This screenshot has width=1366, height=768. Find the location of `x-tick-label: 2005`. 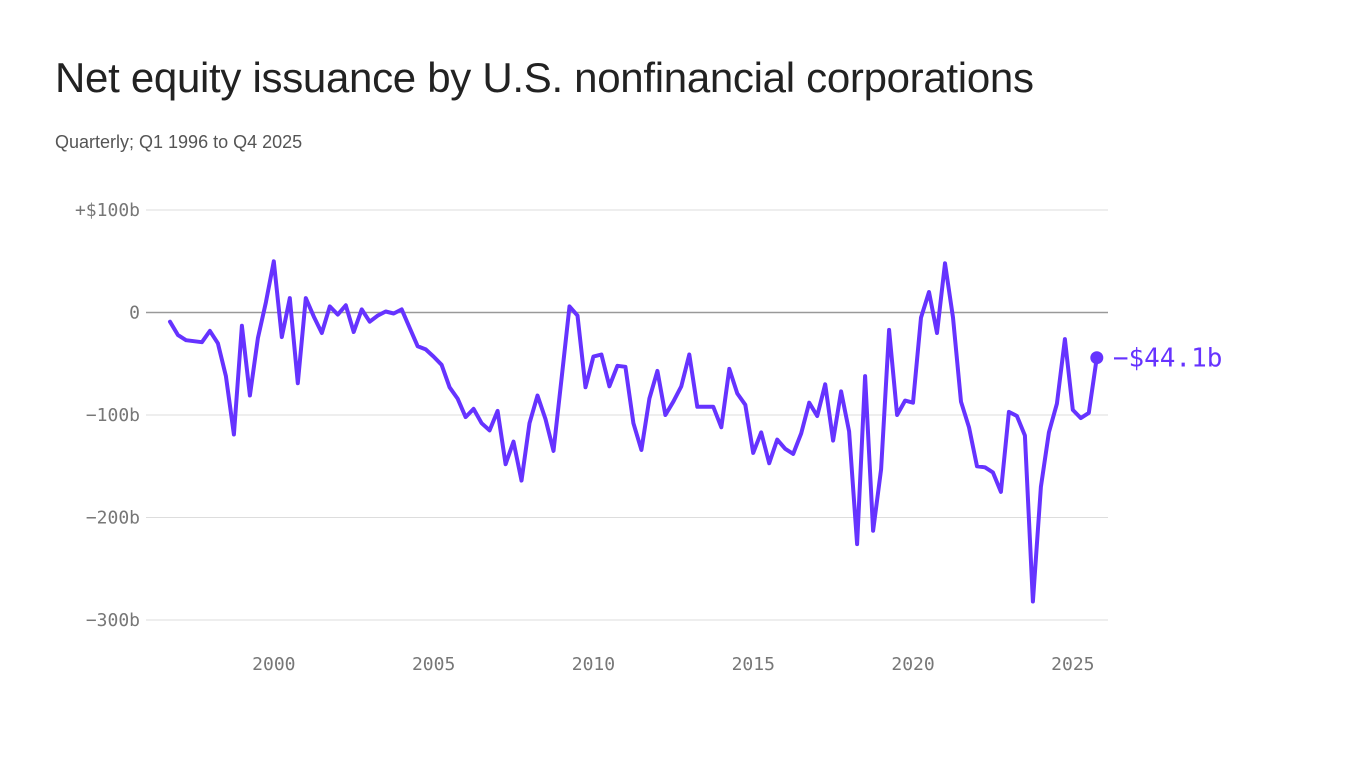

x-tick-label: 2005 is located at coordinates (433, 664).